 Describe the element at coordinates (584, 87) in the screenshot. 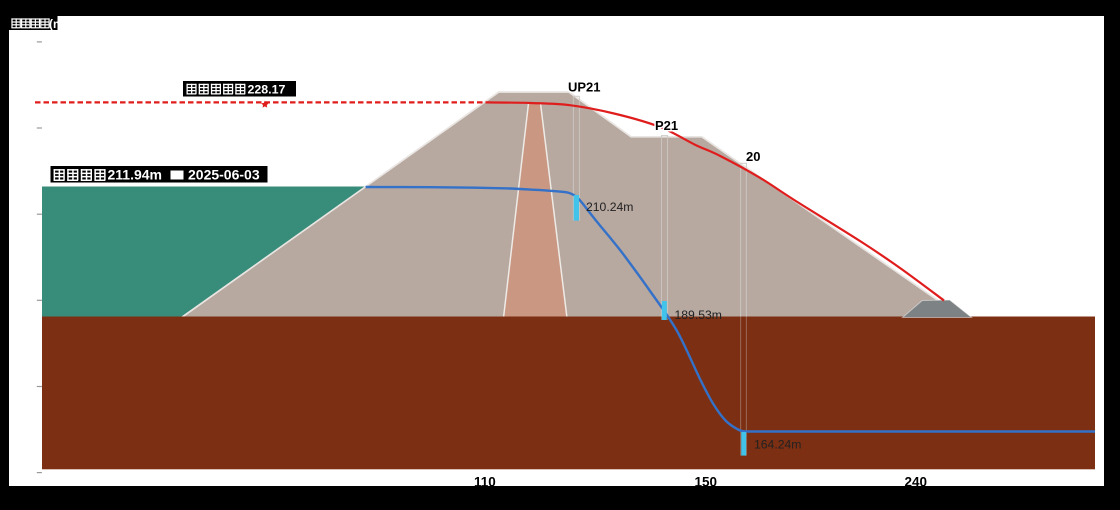

I see `svg-text: UP21` at that location.